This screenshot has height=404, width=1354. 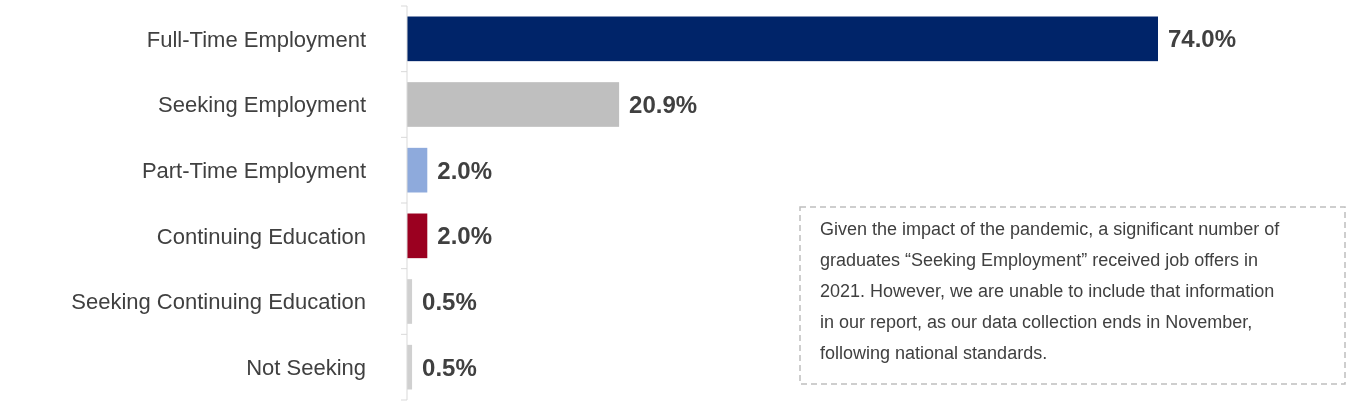 What do you see at coordinates (218, 302) in the screenshot?
I see `y-tick-label: Seeking Continuing Education` at bounding box center [218, 302].